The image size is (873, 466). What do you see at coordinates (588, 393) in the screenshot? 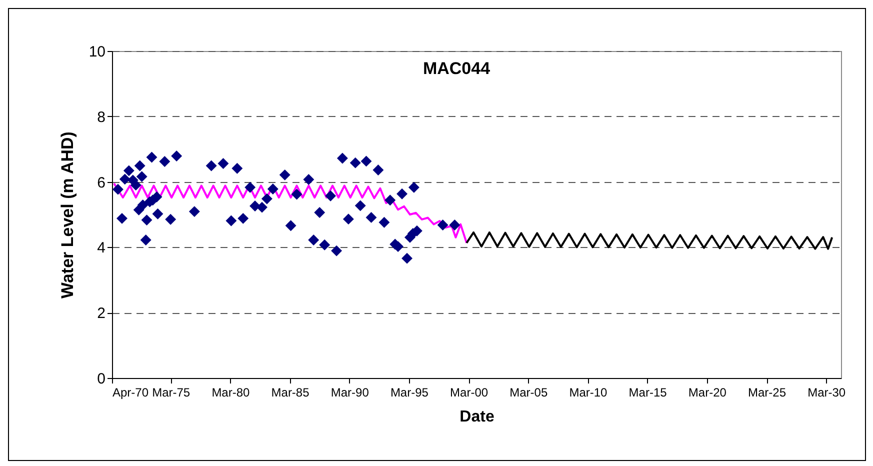
I see `x-tick-label: Mar-10` at bounding box center [588, 393].